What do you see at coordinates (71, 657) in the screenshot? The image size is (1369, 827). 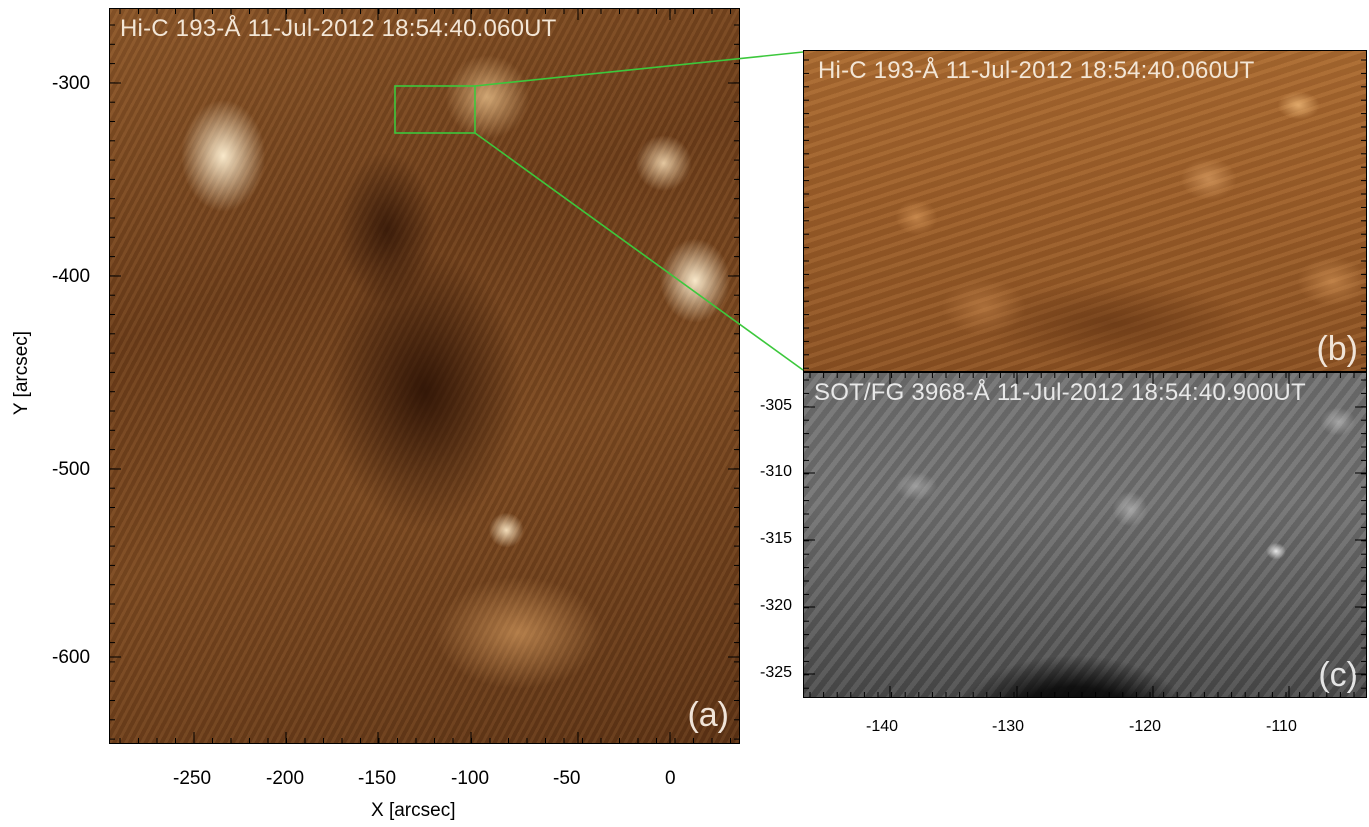 I see `y-tick-label: -600` at bounding box center [71, 657].